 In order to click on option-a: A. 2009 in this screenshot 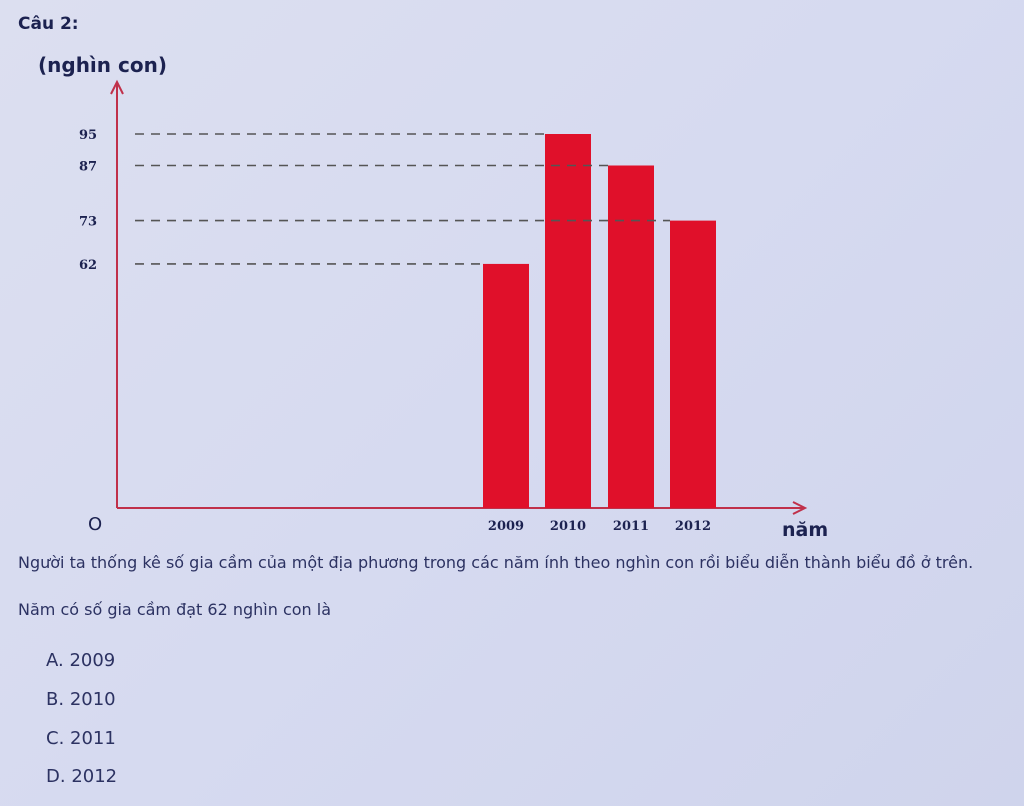, I will do `click(80, 660)`.